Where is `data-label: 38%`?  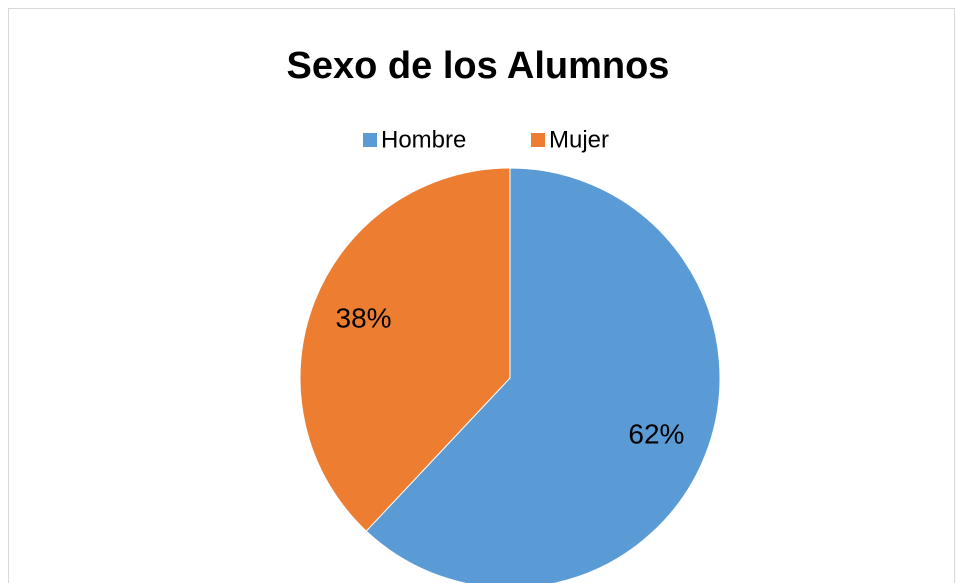
data-label: 38% is located at coordinates (364, 317).